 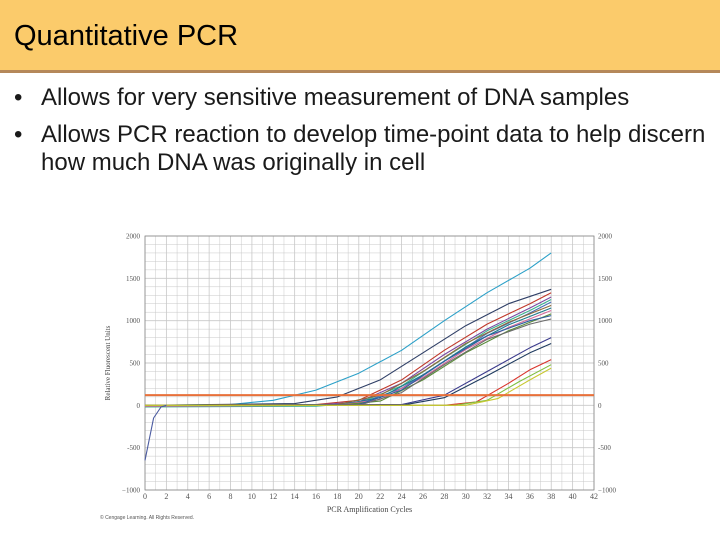 I want to click on y-tick-label-right: 500, so click(x=603, y=364).